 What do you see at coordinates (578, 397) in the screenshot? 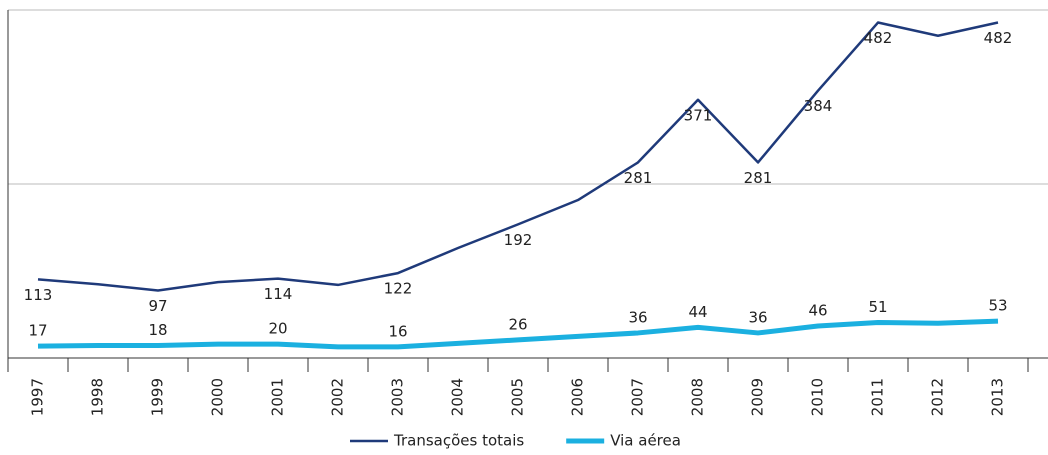
I see `x-tick-label: 2006` at bounding box center [578, 397].